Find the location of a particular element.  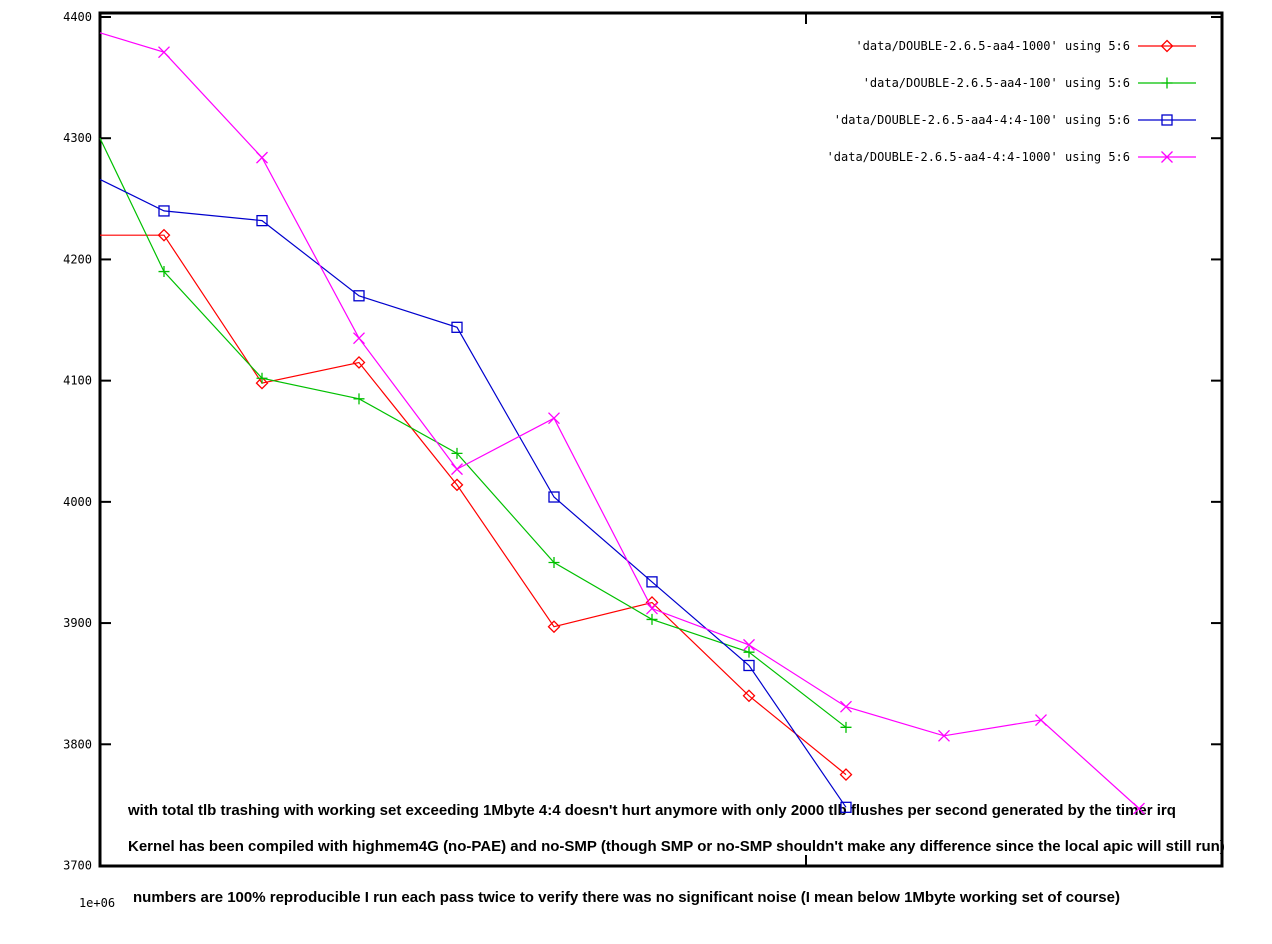

legend-label-1: 'data/DOUBLE-2.6.5-aa4-1000' using 5:6 is located at coordinates (992, 46).